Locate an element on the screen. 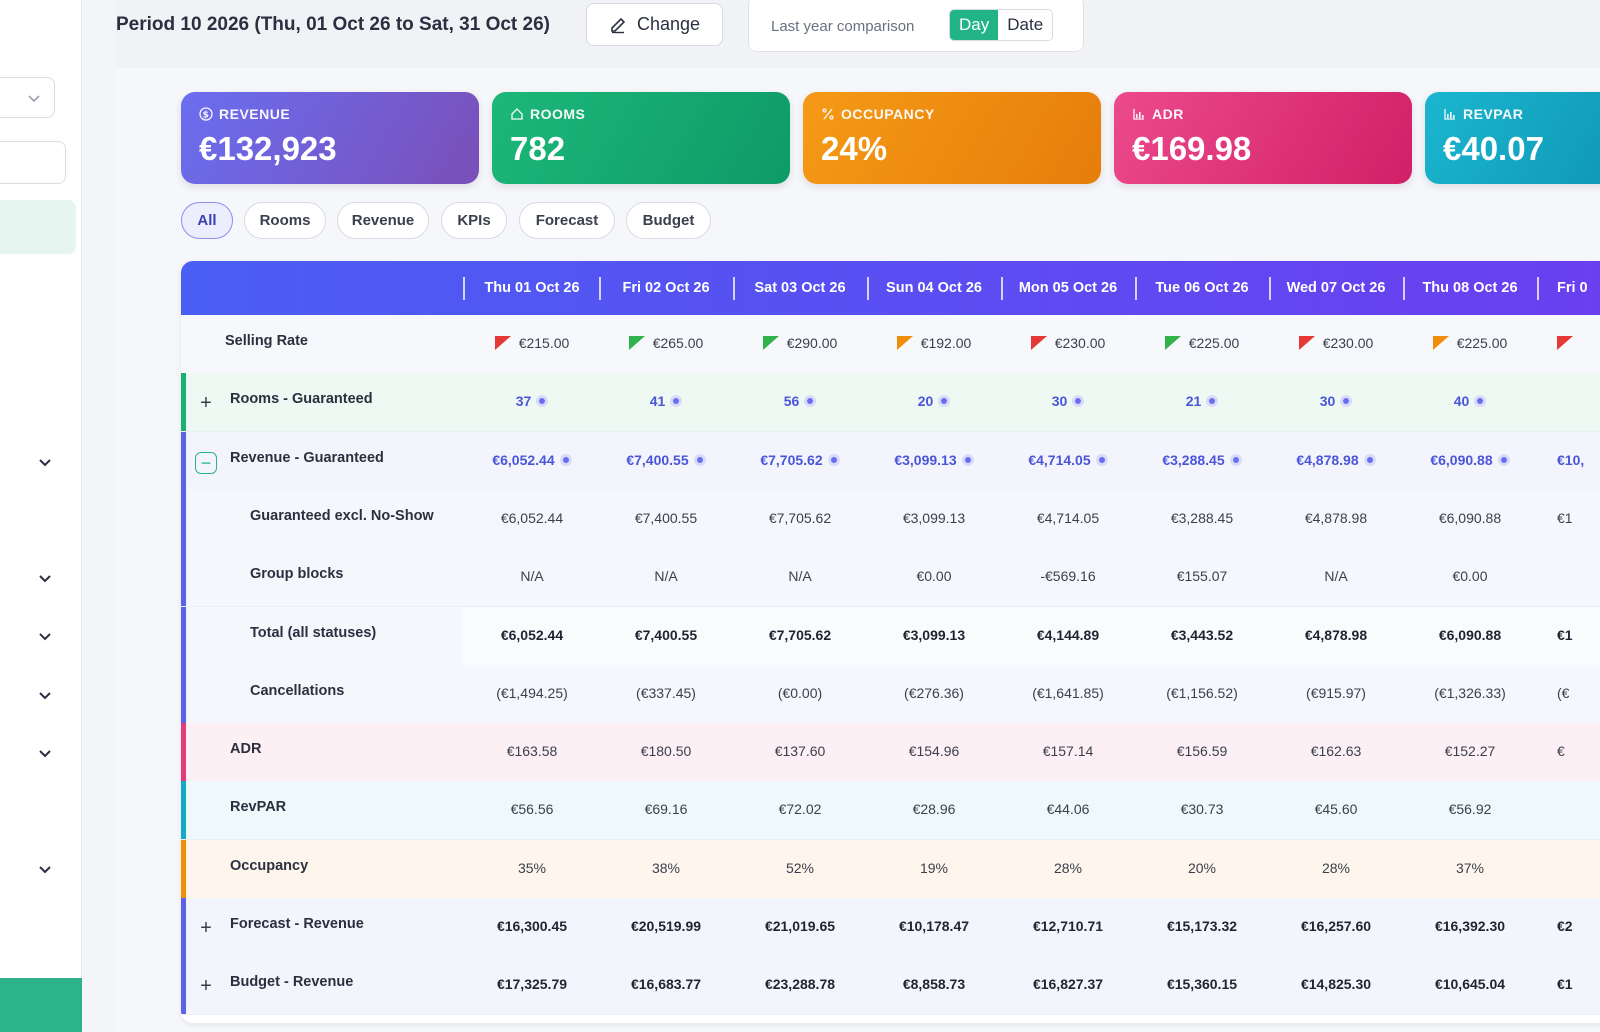  table-cell: €157.14 is located at coordinates (1068, 751).